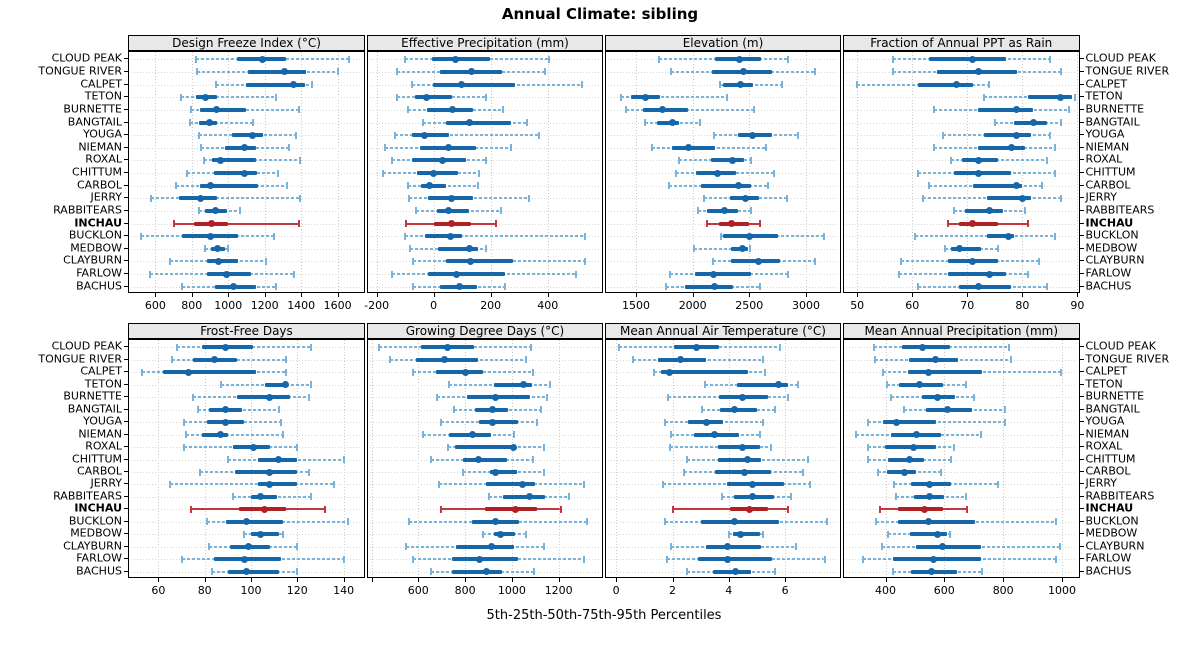  Describe the element at coordinates (616, 590) in the screenshot. I see `axis-tick-label: 0` at that location.